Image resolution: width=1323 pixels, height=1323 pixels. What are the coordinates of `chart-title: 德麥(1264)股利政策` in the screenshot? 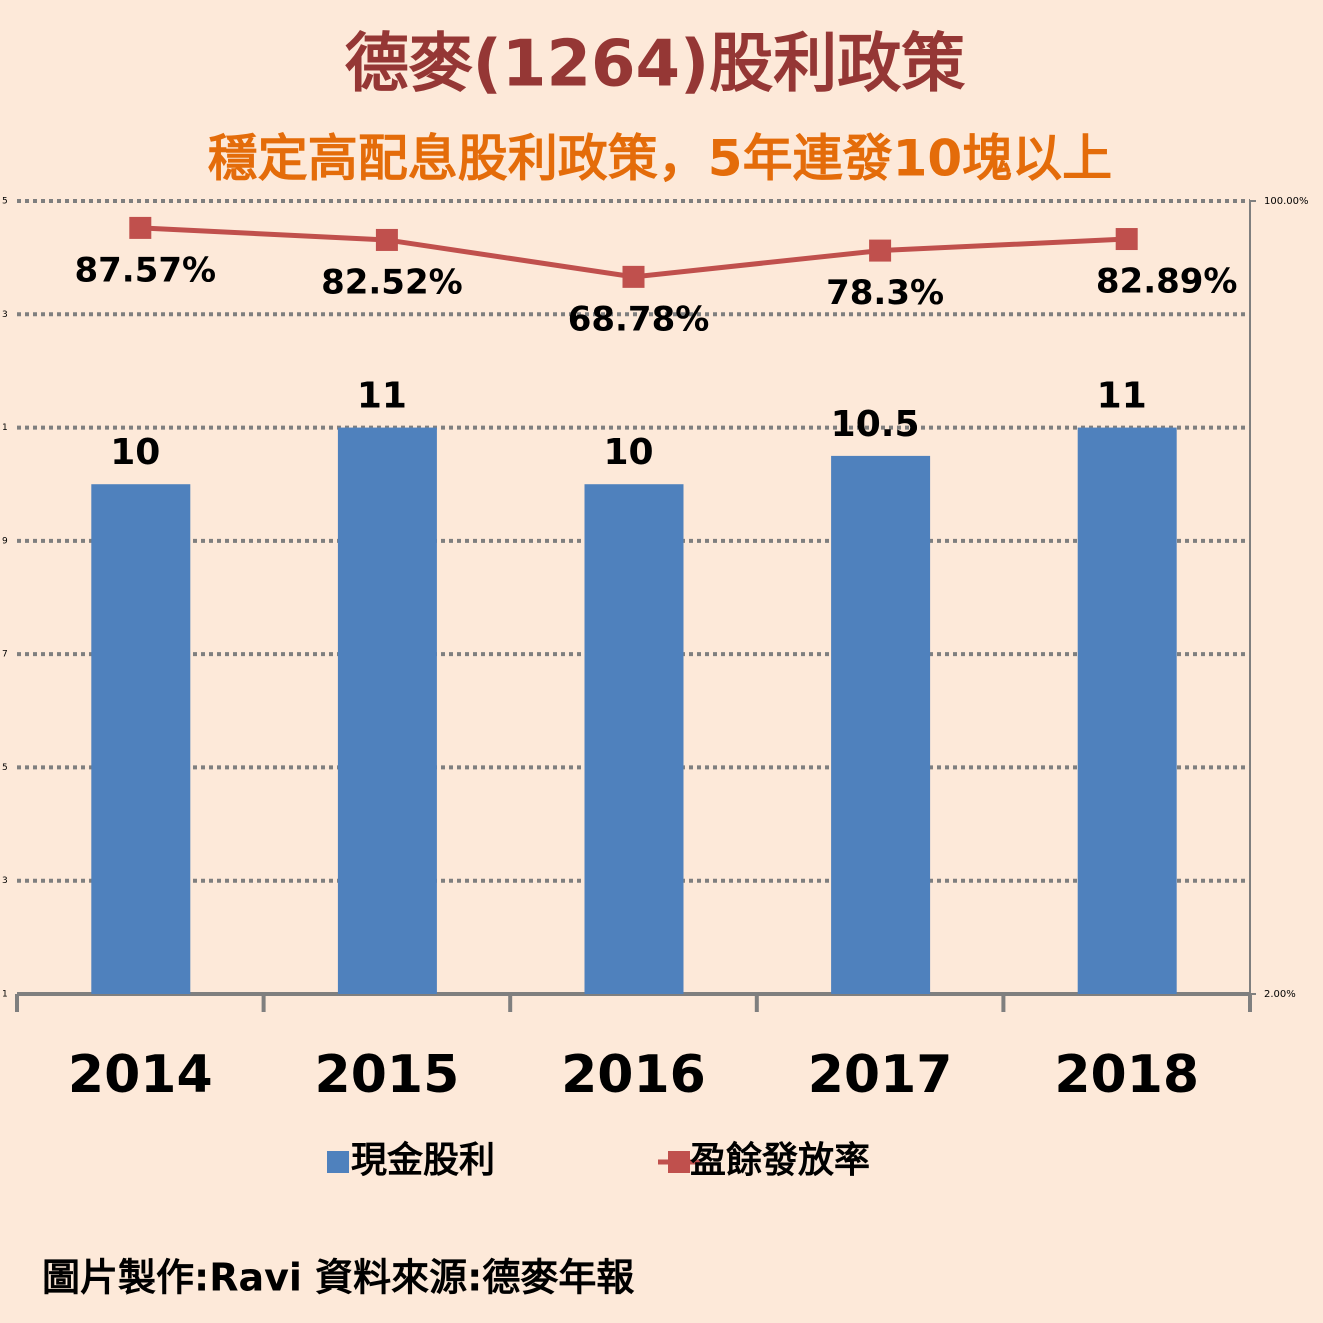 It's located at (655, 65).